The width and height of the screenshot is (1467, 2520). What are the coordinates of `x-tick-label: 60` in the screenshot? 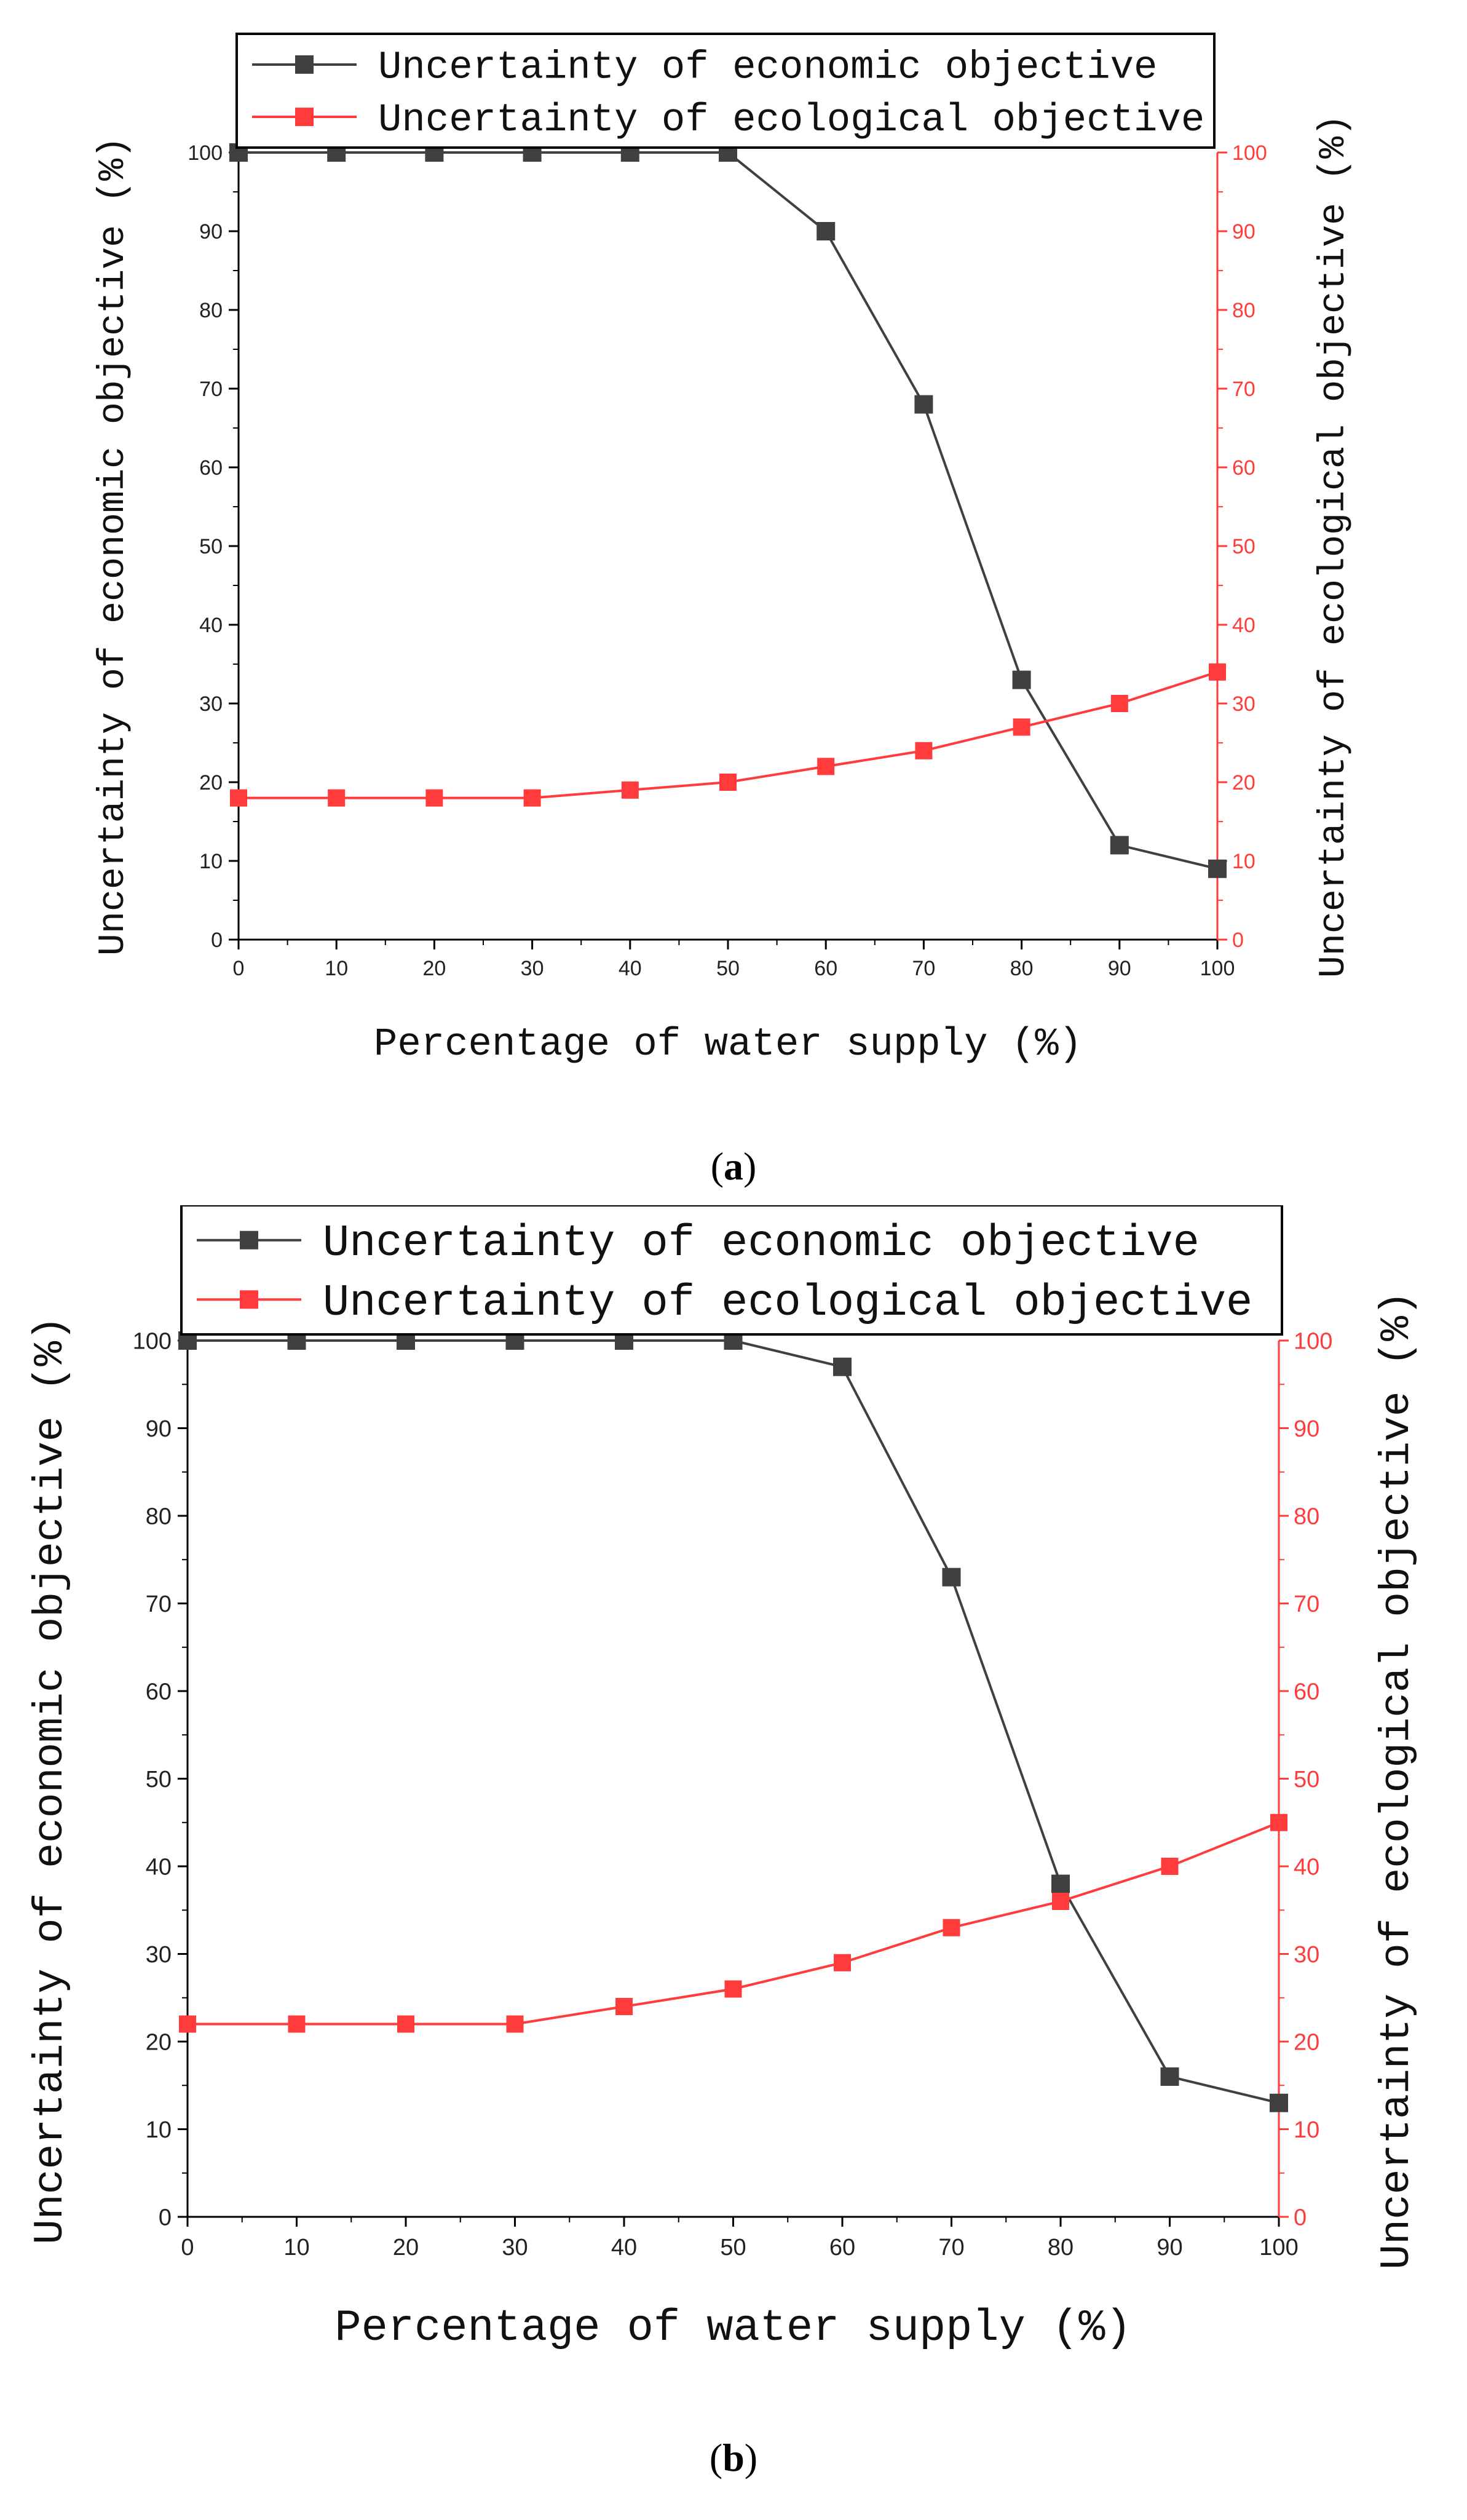 It's located at (842, 2247).